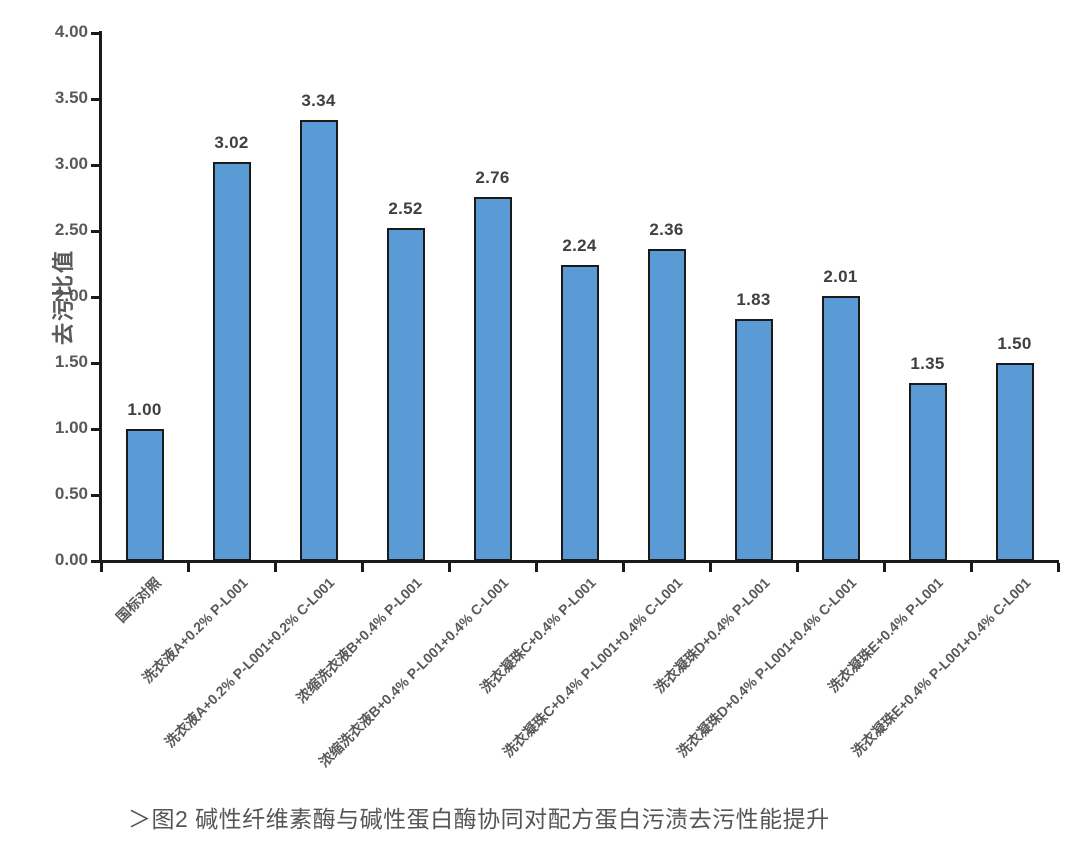 The height and width of the screenshot is (862, 1080). What do you see at coordinates (71, 361) in the screenshot?
I see `y-tick-label: 1.50` at bounding box center [71, 361].